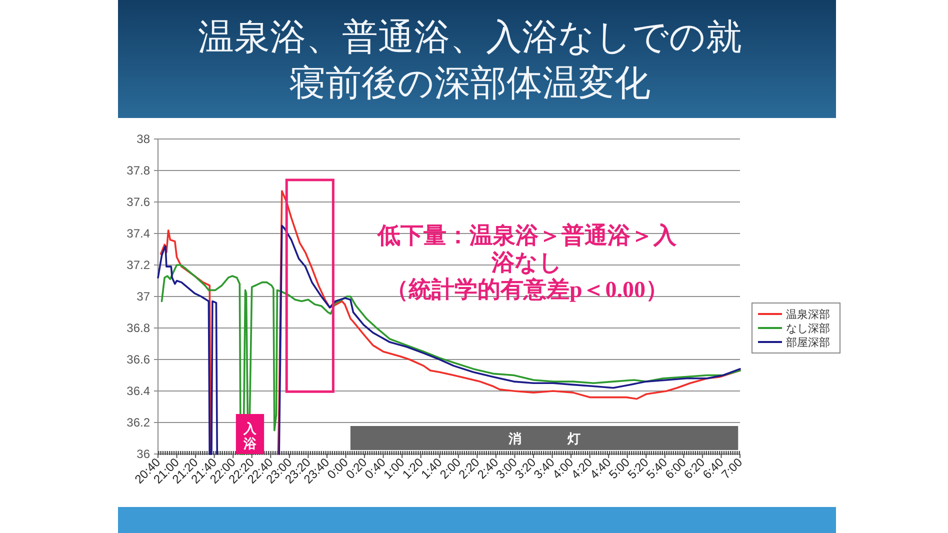  Describe the element at coordinates (808, 328) in the screenshot. I see `legend-label: なし深部` at that location.